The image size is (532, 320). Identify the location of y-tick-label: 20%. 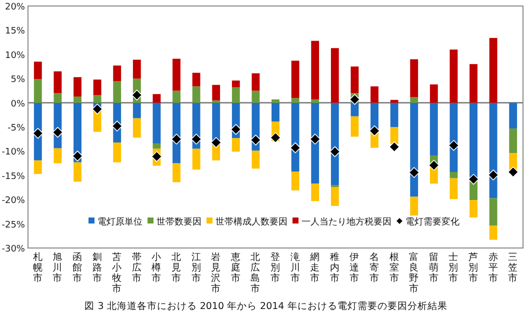
(15, 7).